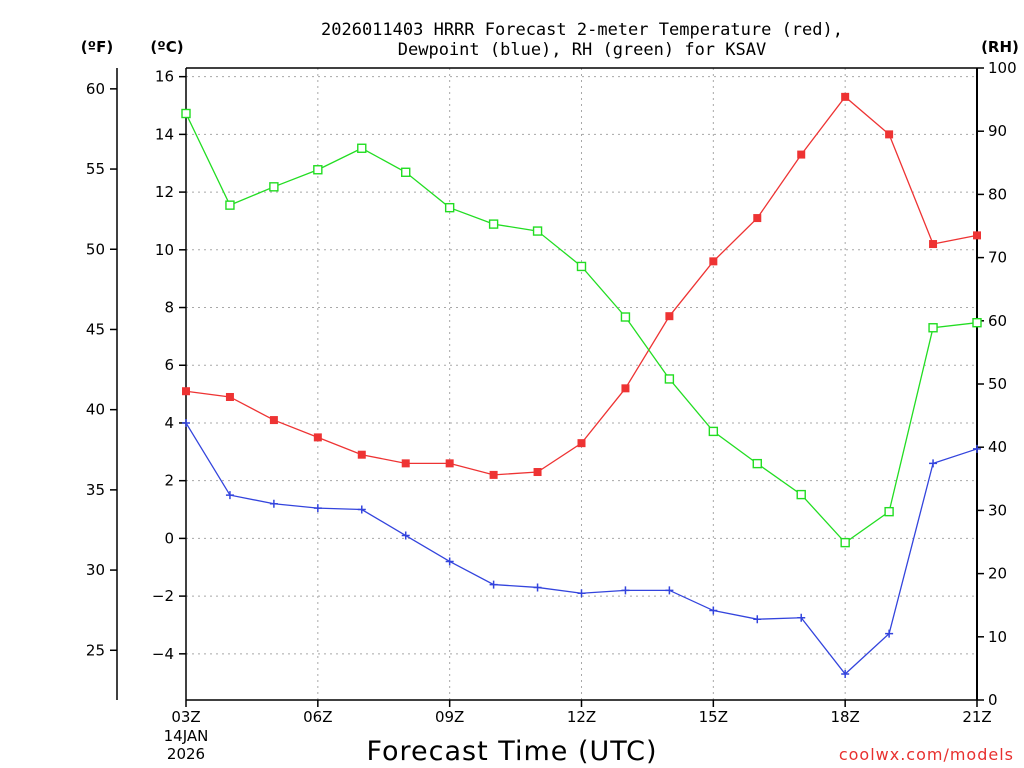  Describe the element at coordinates (185, 717) in the screenshot. I see `x-tick-label: 03Z` at that location.